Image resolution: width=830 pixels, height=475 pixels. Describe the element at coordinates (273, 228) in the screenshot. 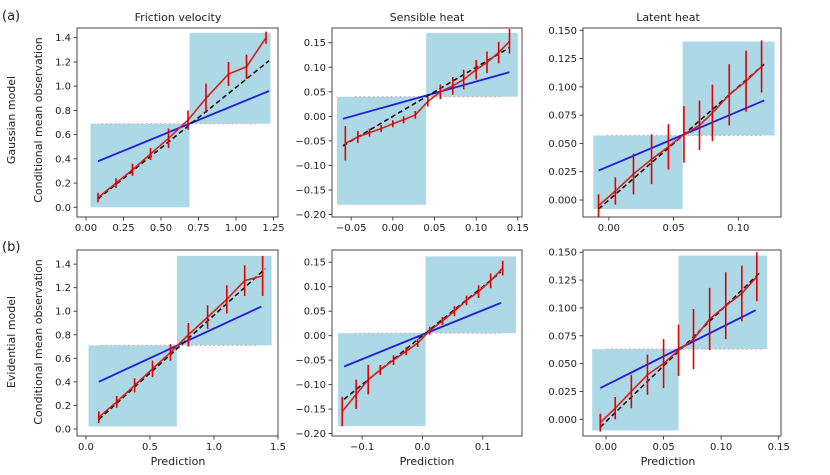

I see `x-tick-label: 1.25` at that location.